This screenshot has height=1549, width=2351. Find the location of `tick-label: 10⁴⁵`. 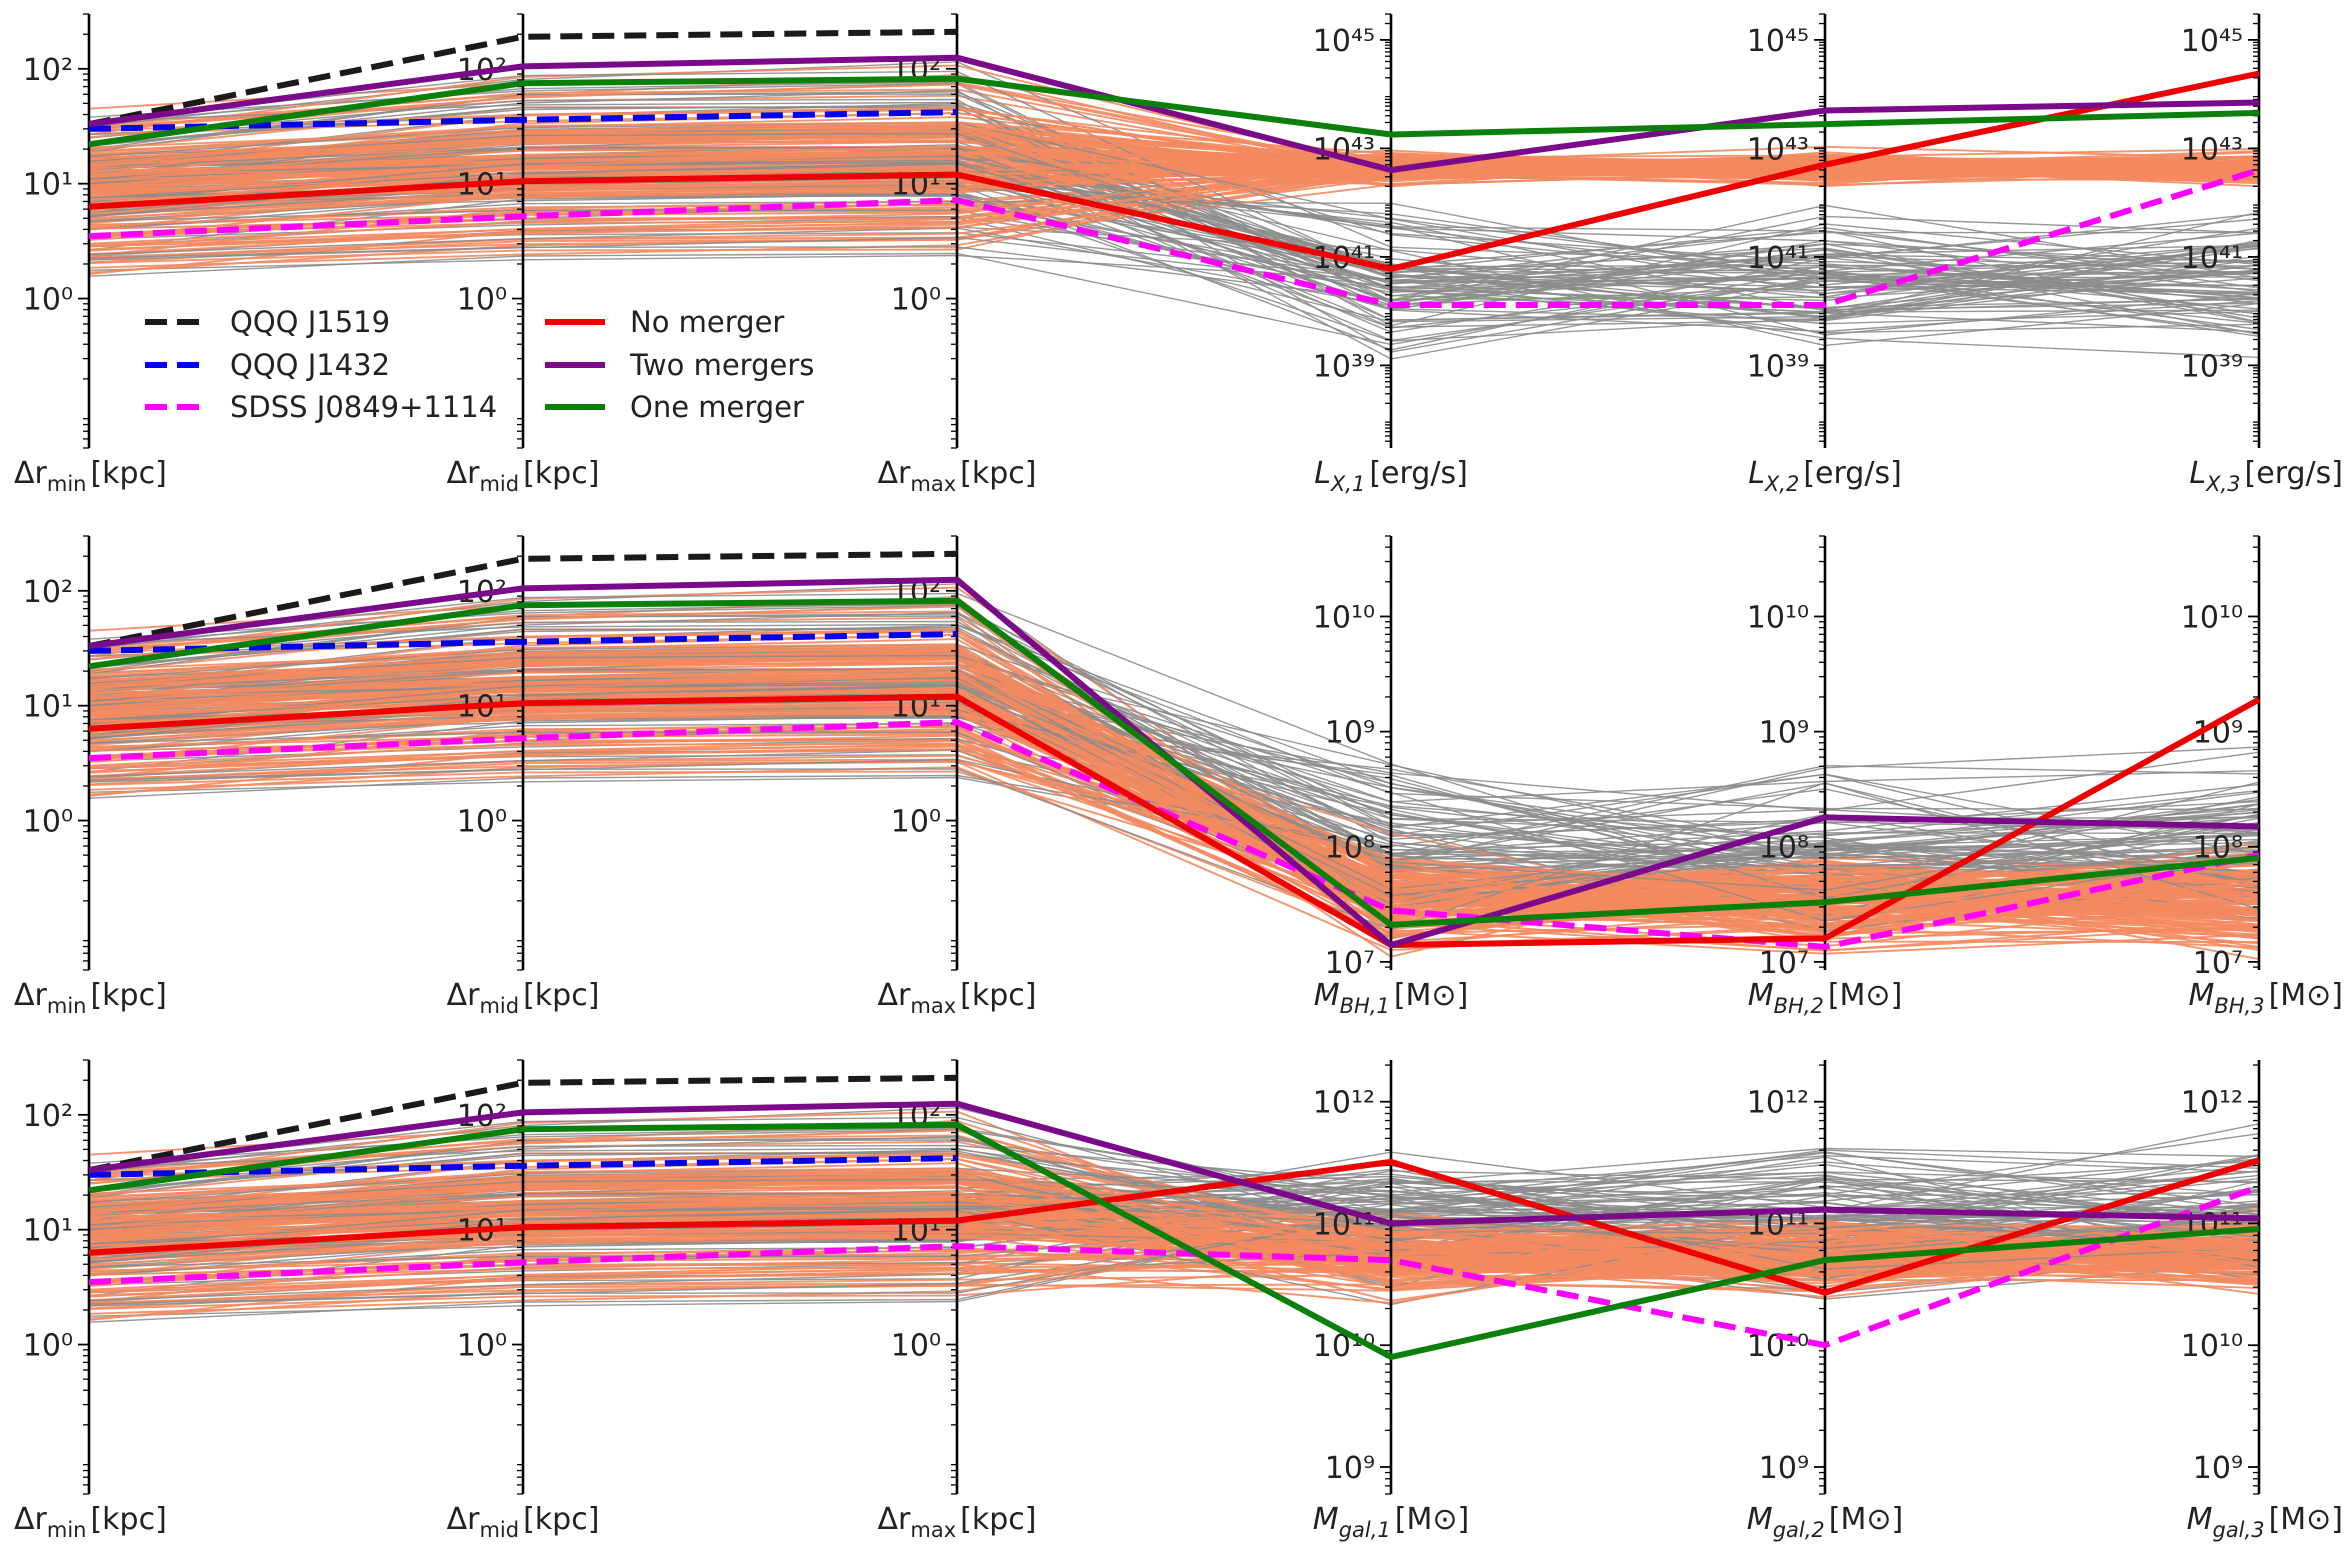

tick-label: 10⁴⁵ is located at coordinates (1778, 41).